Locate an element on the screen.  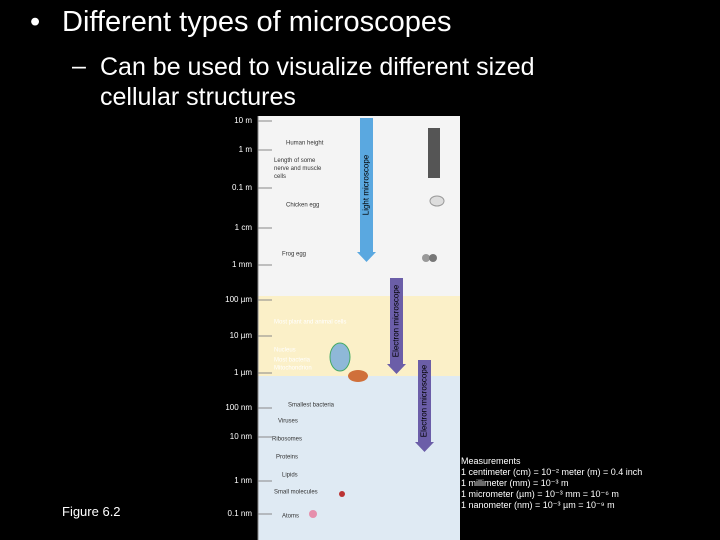
item-label: Frog egg is located at coordinates (294, 255).